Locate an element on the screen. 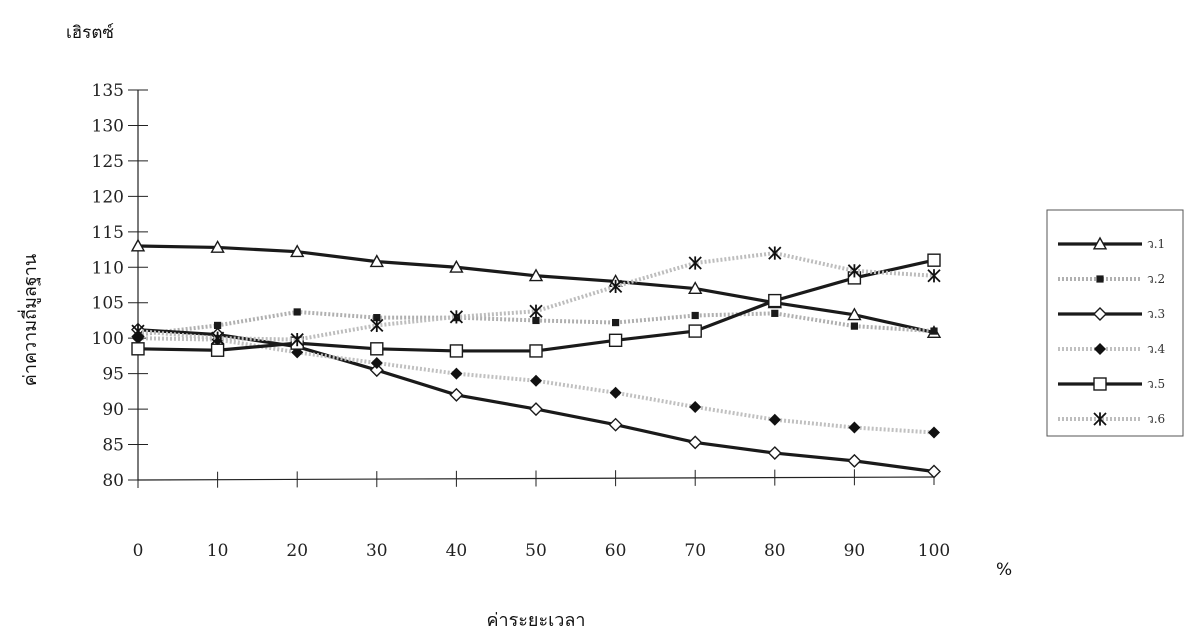 This screenshot has height=636, width=1188. legend-entry-1: ว.1 is located at coordinates (1111, 243).